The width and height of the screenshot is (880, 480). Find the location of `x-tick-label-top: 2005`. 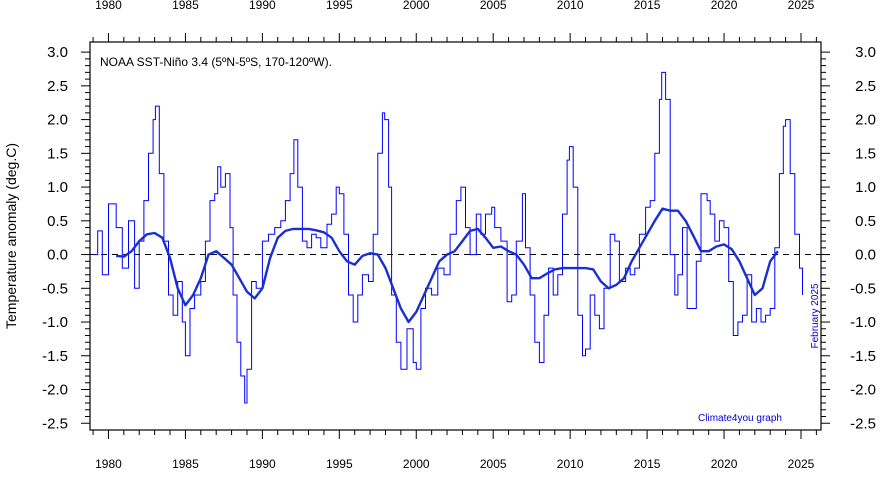

x-tick-label-top: 2005 is located at coordinates (493, 6).